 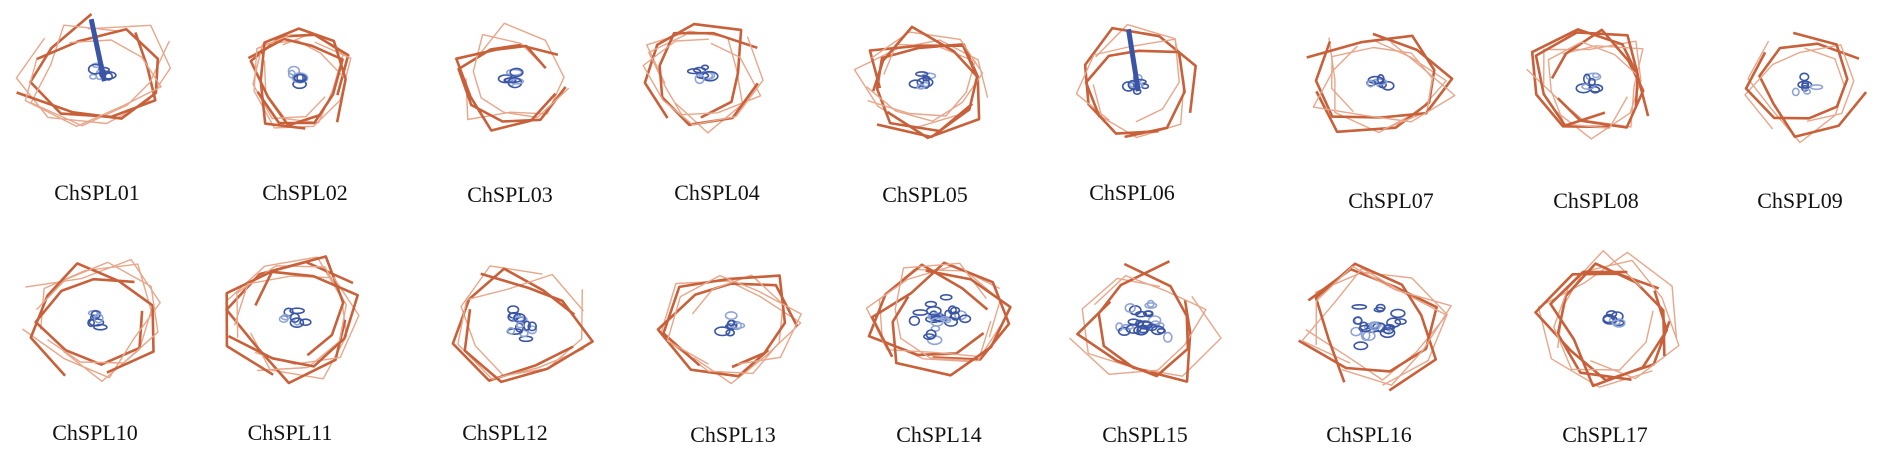 I want to click on label-chspl06: ChSPL06, so click(x=1132, y=192).